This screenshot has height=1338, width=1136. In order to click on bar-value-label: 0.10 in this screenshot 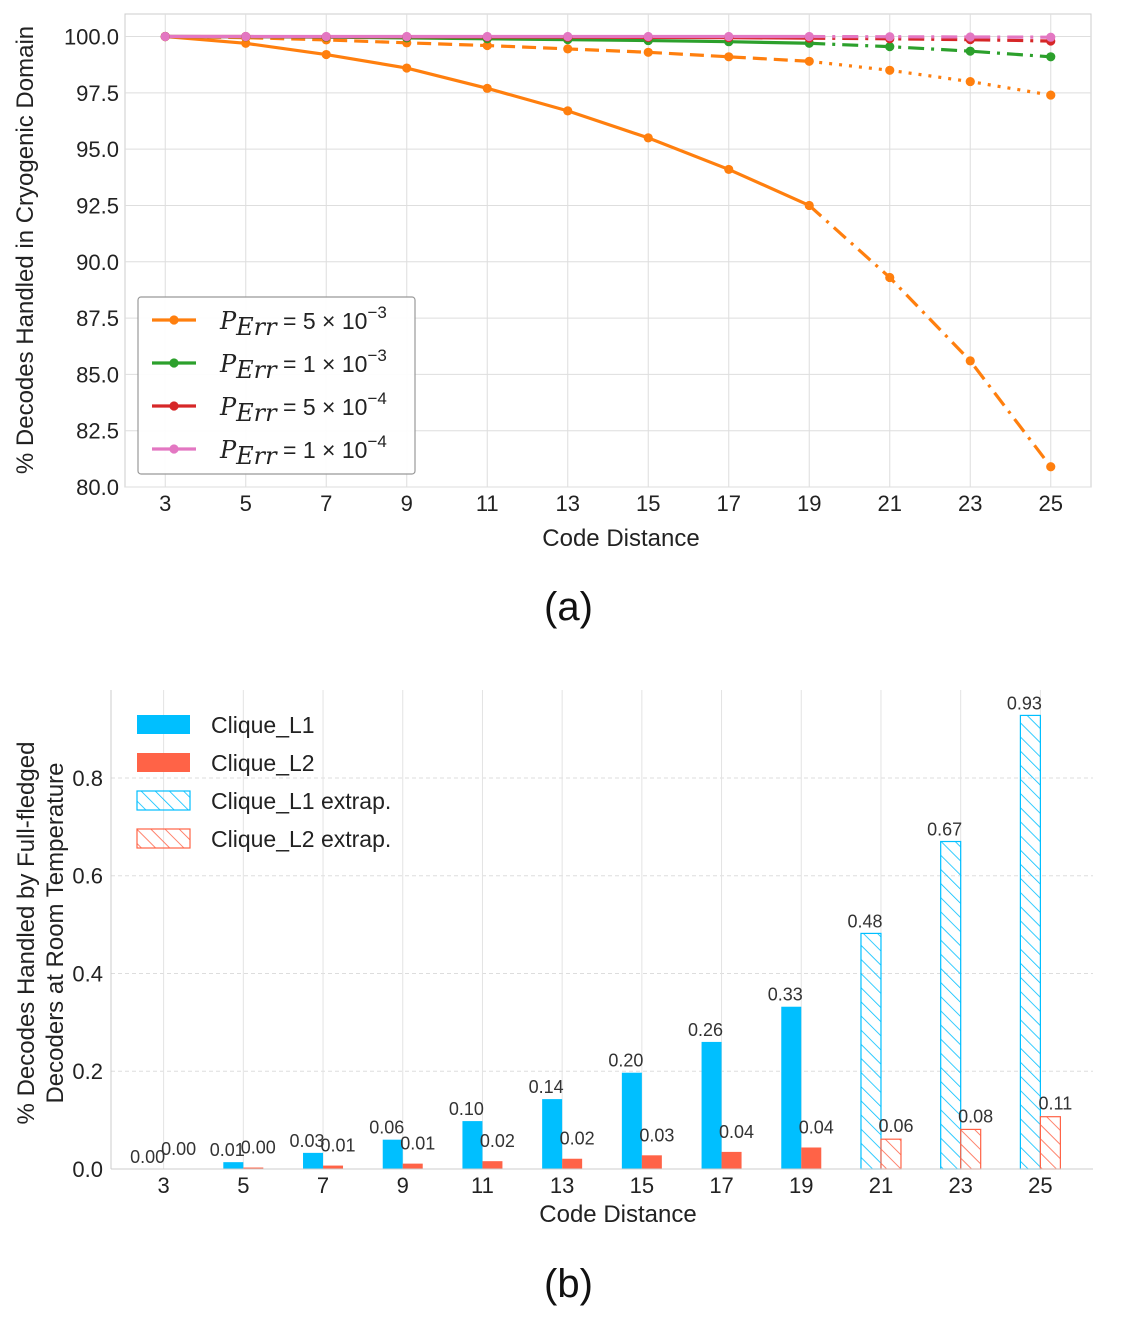, I will do `click(466, 1109)`.